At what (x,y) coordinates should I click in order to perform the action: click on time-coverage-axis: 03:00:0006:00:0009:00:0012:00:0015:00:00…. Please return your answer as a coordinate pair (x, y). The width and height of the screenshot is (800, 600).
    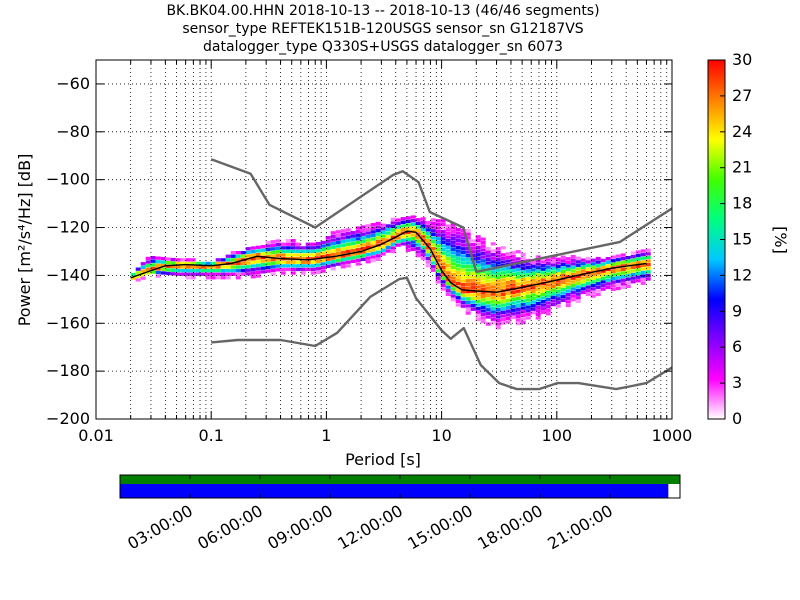
    Looking at the image, I should click on (400, 513).